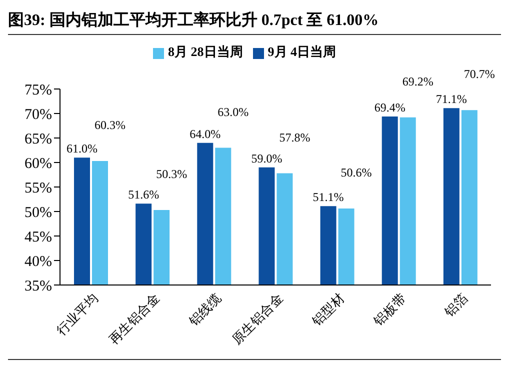 The image size is (509, 386). I want to click on data-label: 69.2%, so click(418, 81).